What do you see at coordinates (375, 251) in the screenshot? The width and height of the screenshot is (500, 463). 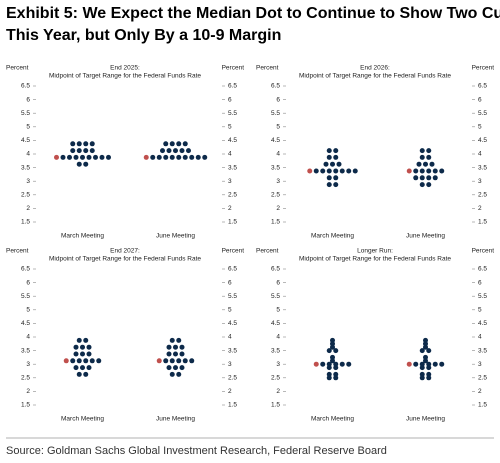 I see `panel-title: Longer Run:` at bounding box center [375, 251].